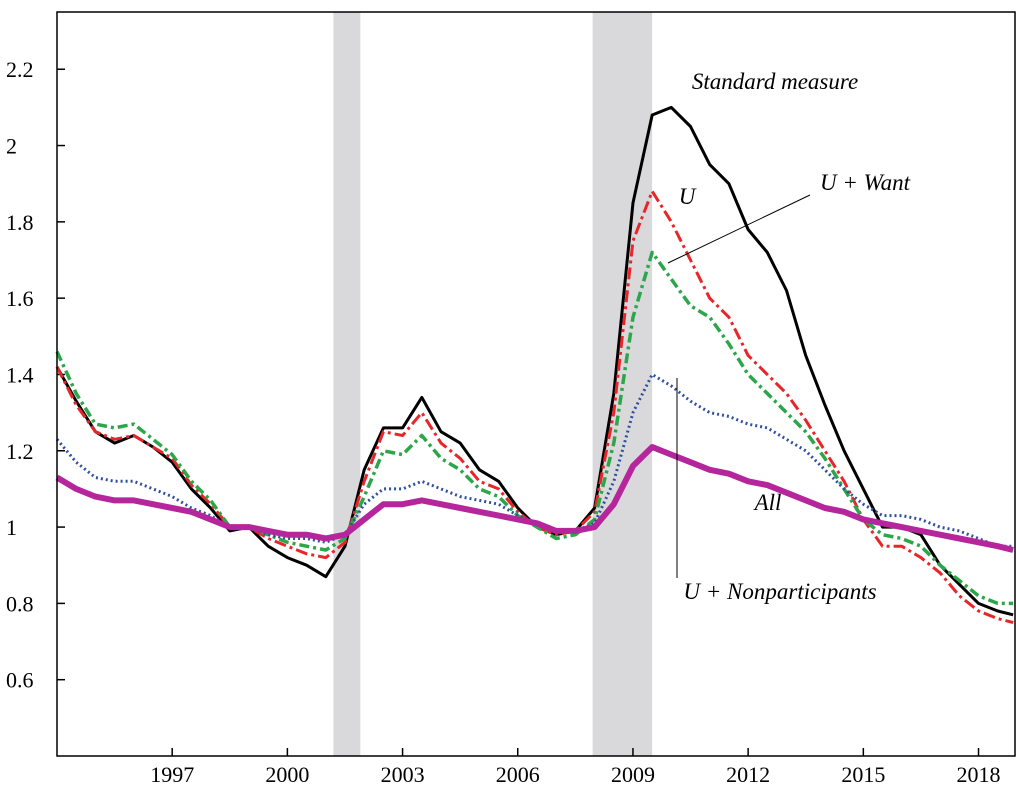 The height and width of the screenshot is (786, 1016). What do you see at coordinates (403, 774) in the screenshot?
I see `x-tick-label: 2003` at bounding box center [403, 774].